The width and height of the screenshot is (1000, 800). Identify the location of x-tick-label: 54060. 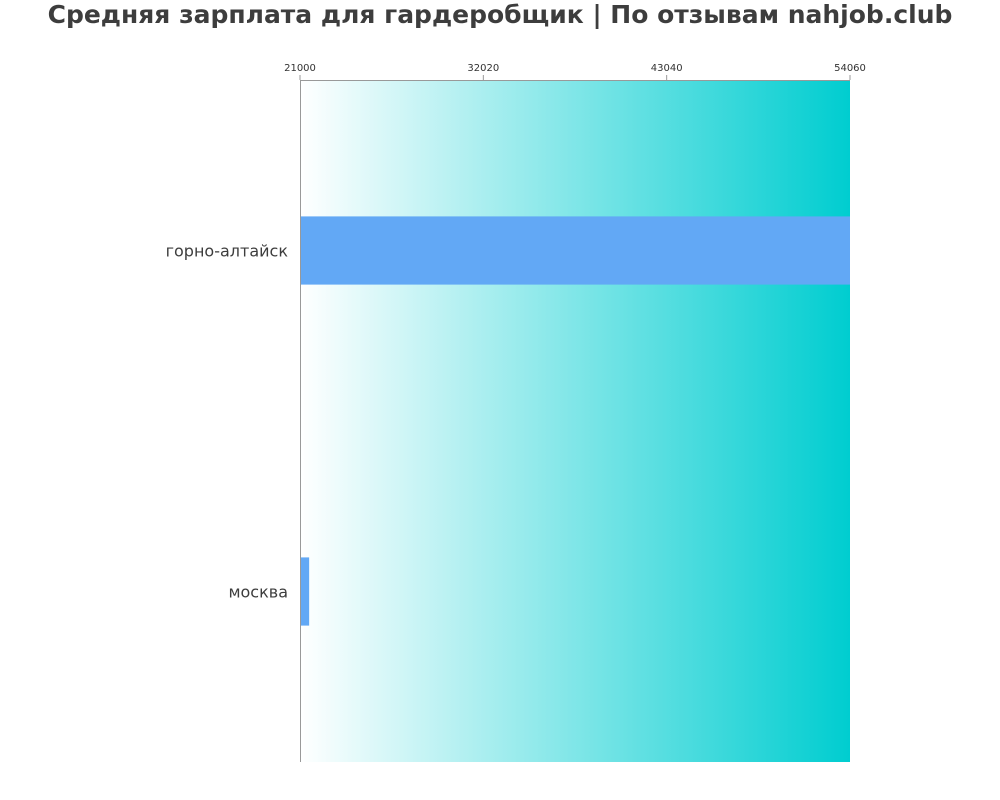
(850, 68).